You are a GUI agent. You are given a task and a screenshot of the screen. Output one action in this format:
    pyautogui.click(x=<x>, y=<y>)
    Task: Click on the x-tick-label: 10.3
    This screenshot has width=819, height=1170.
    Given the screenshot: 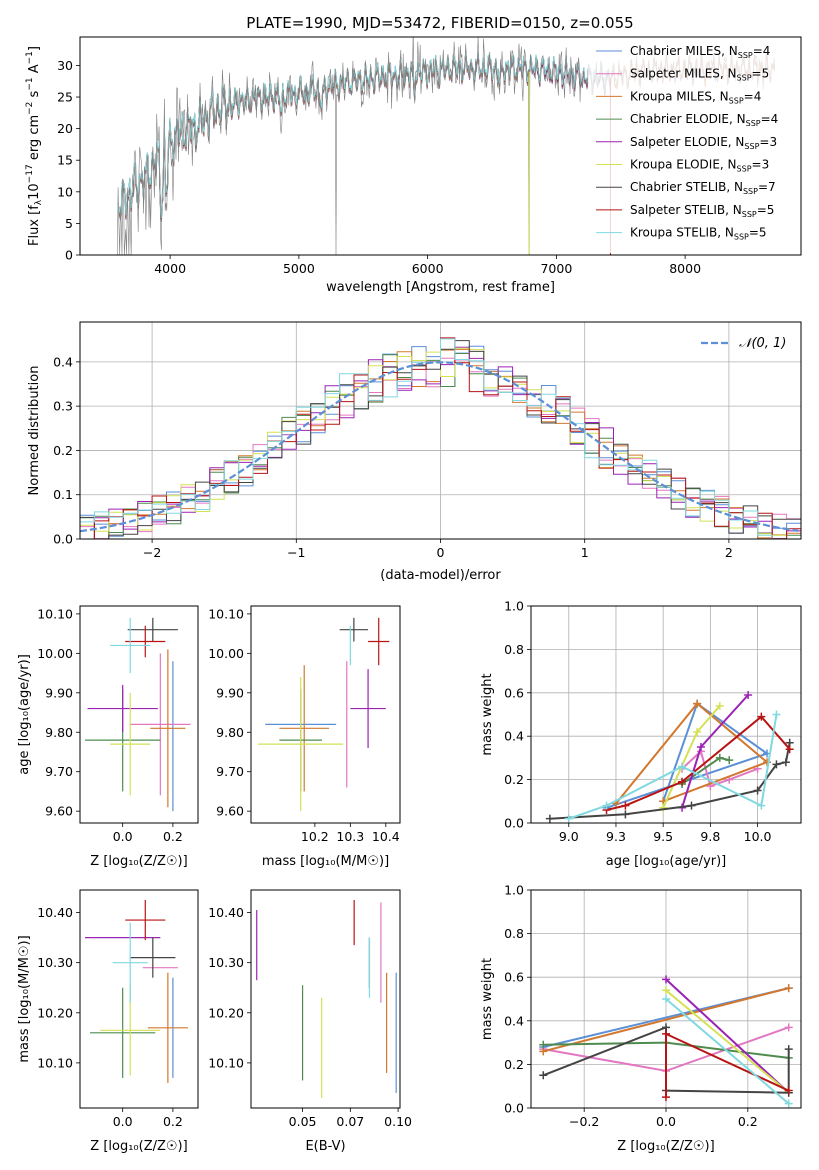 What is the action you would take?
    pyautogui.click(x=350, y=836)
    